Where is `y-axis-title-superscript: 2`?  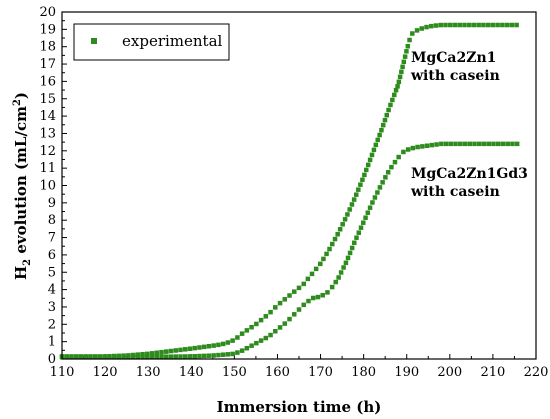
y-axis-title-superscript: 2 is located at coordinates (17, 102).